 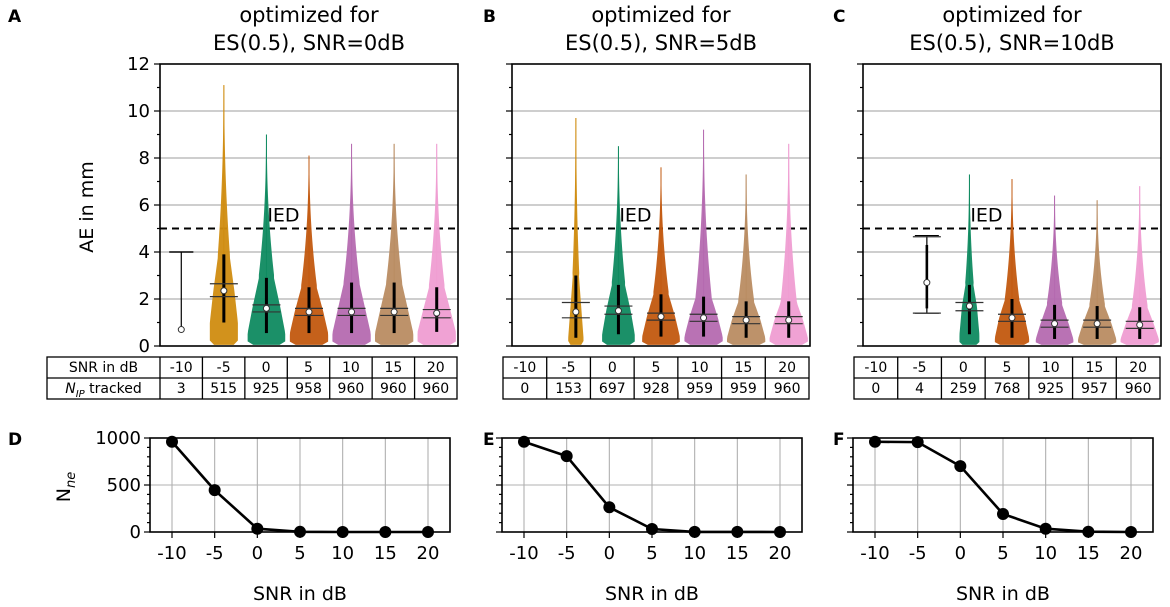 I want to click on panel-letter-e: E, so click(x=489, y=440).